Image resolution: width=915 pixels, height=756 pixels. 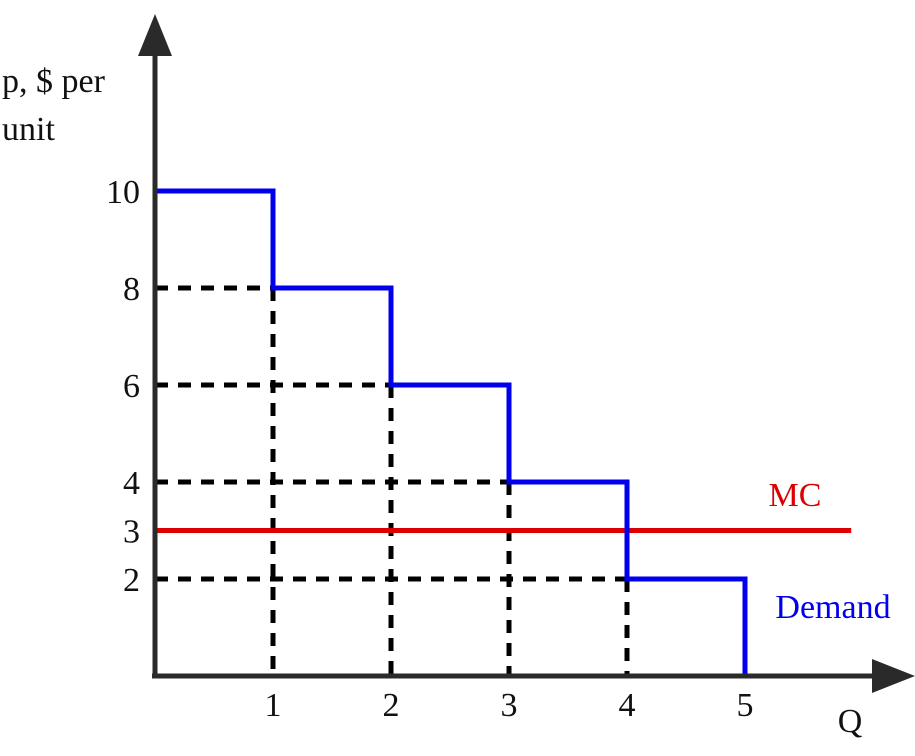 I want to click on x-tick-label-5: 5, so click(x=745, y=705).